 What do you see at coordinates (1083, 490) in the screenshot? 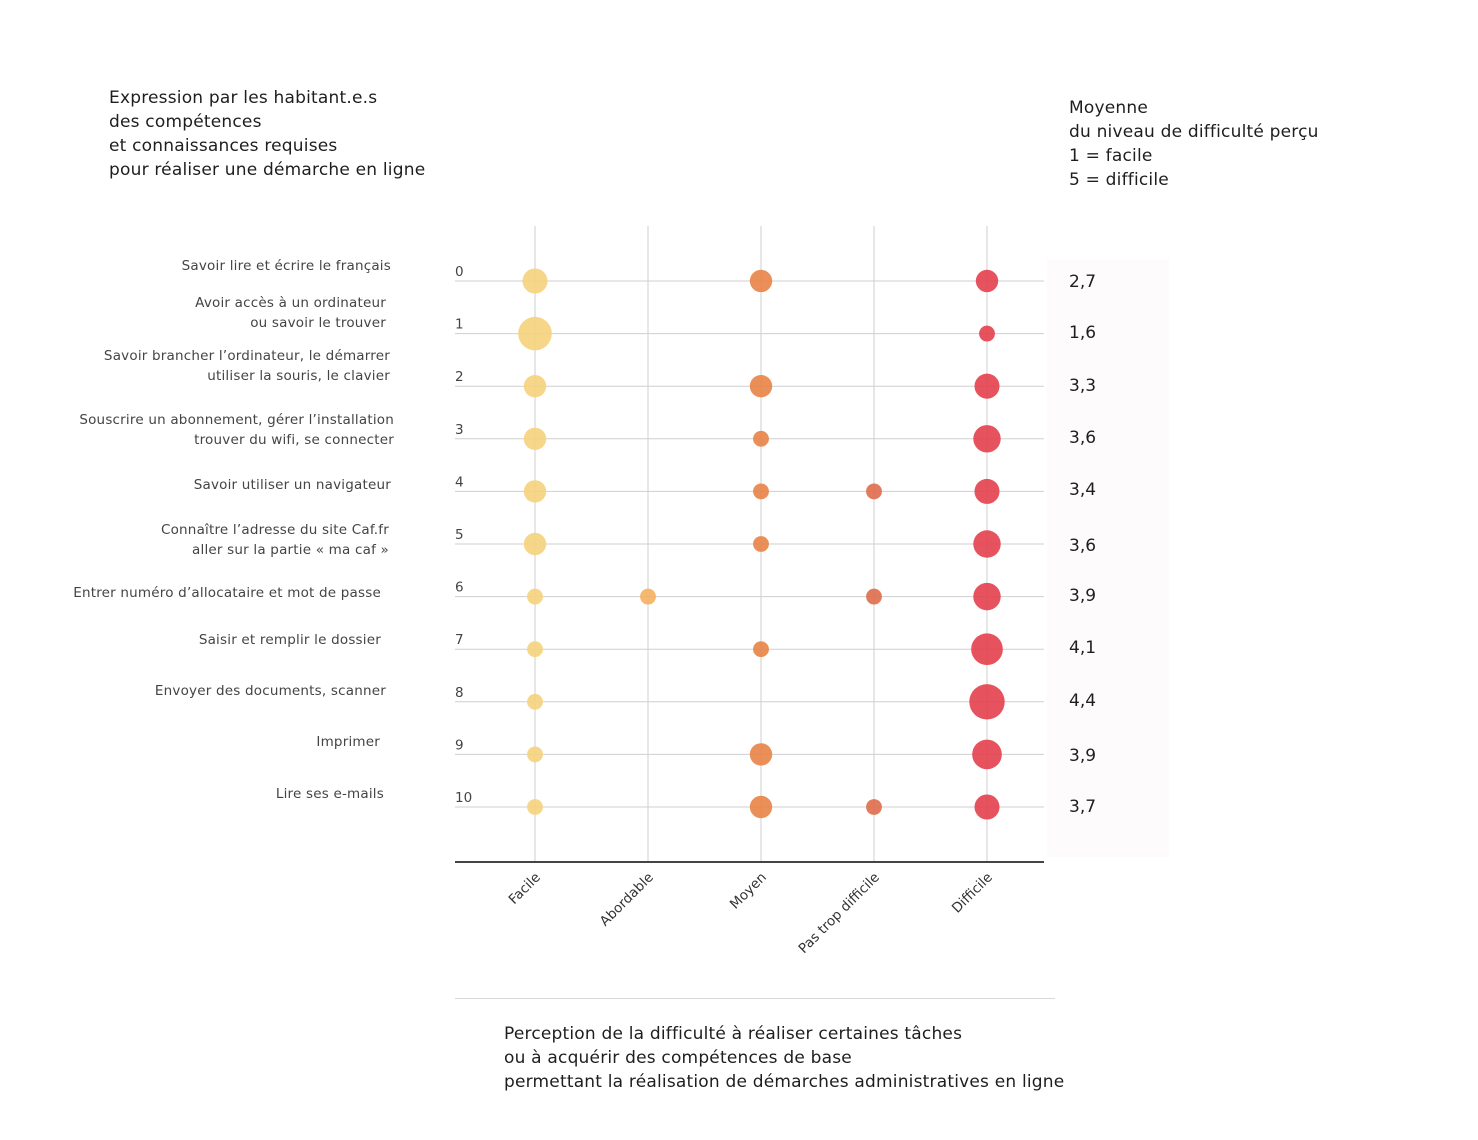
I see `average-value: 3,4` at bounding box center [1083, 490].